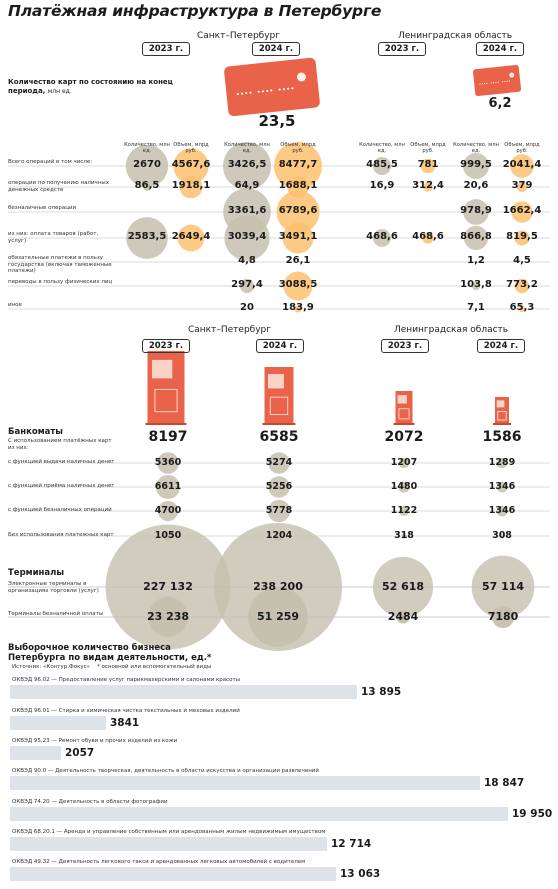 Image resolution: width=558 pixels, height=889 pixels. I want to click on cards-row-label-3: из них: оплата товаров (работ, услуг), so click(53, 237).